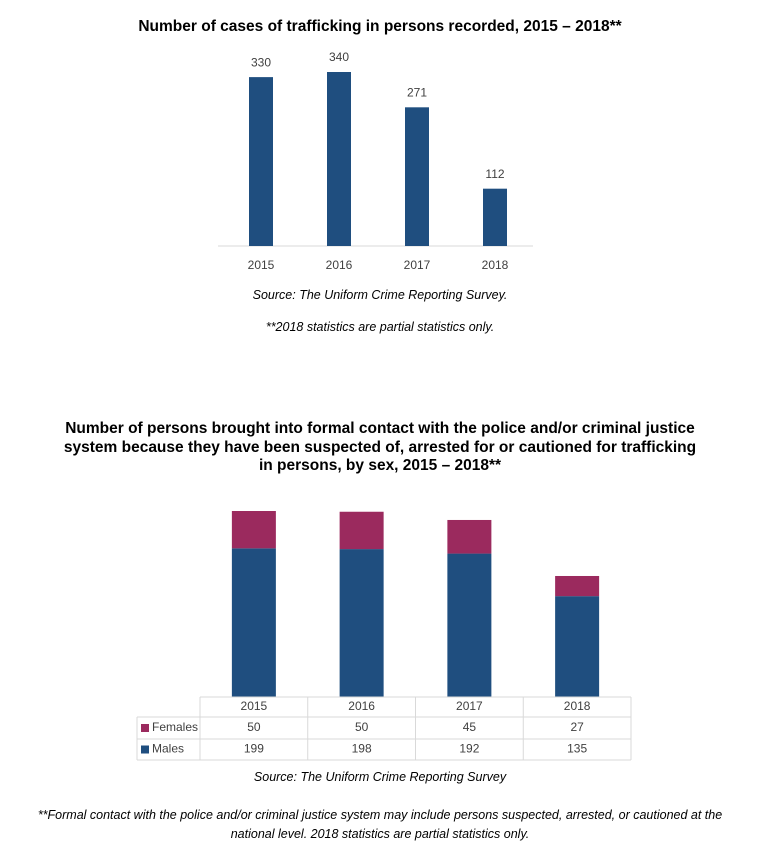 The height and width of the screenshot is (858, 760). I want to click on value-label: 330, so click(261, 62).